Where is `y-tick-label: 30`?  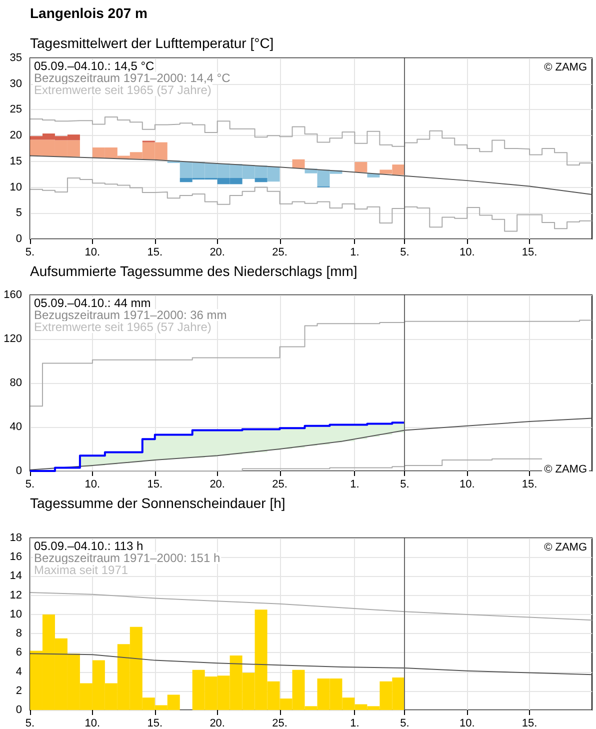
y-tick-label: 30 is located at coordinates (16, 84).